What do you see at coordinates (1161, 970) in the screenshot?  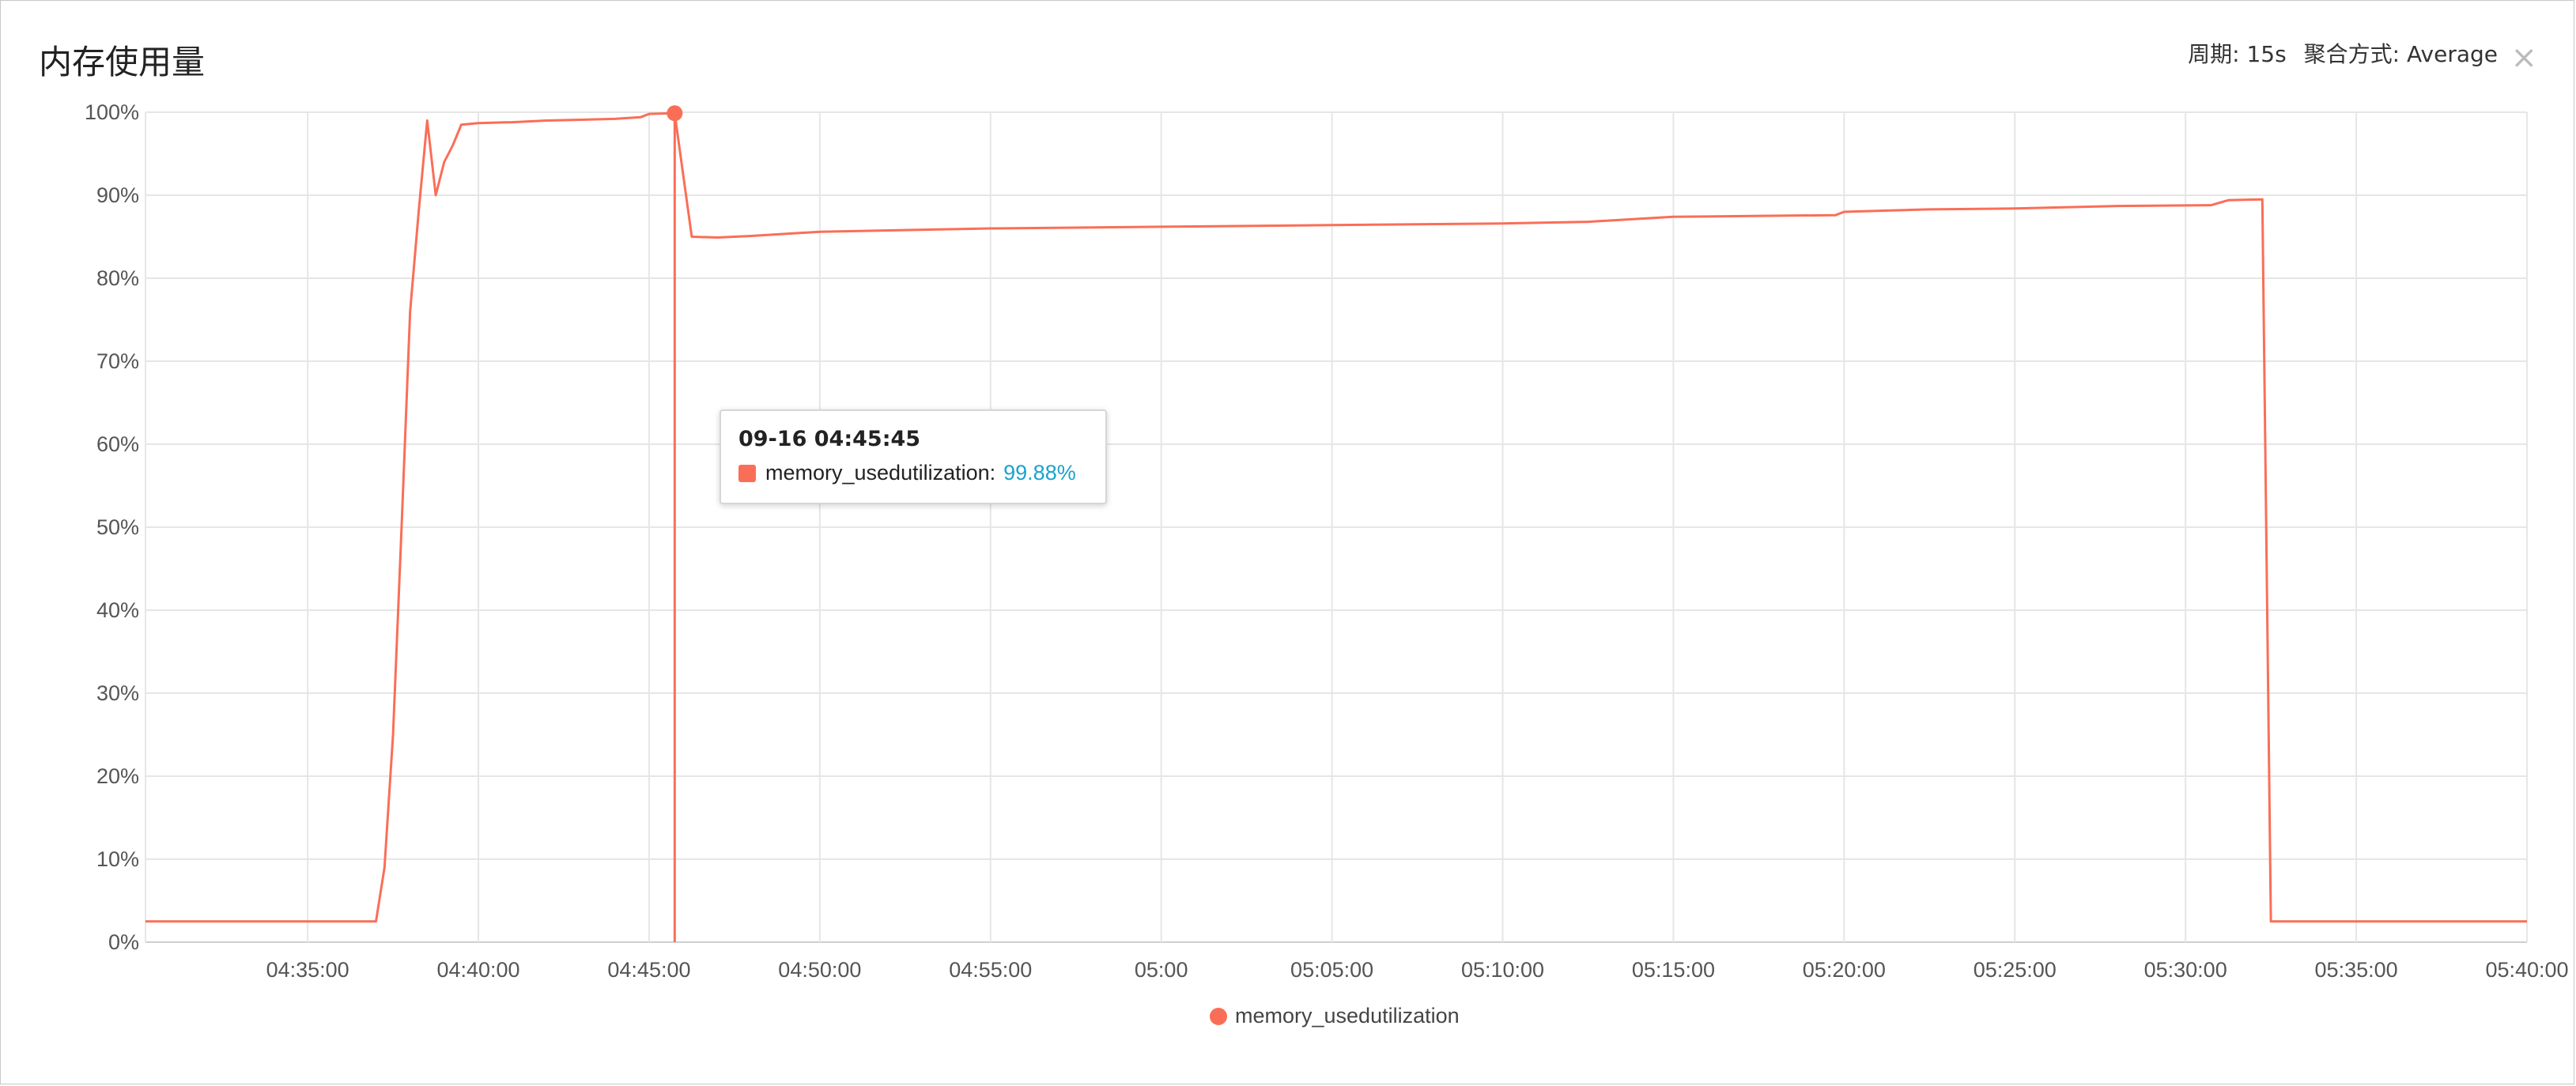 I see `x-tick-label: 05:00` at bounding box center [1161, 970].